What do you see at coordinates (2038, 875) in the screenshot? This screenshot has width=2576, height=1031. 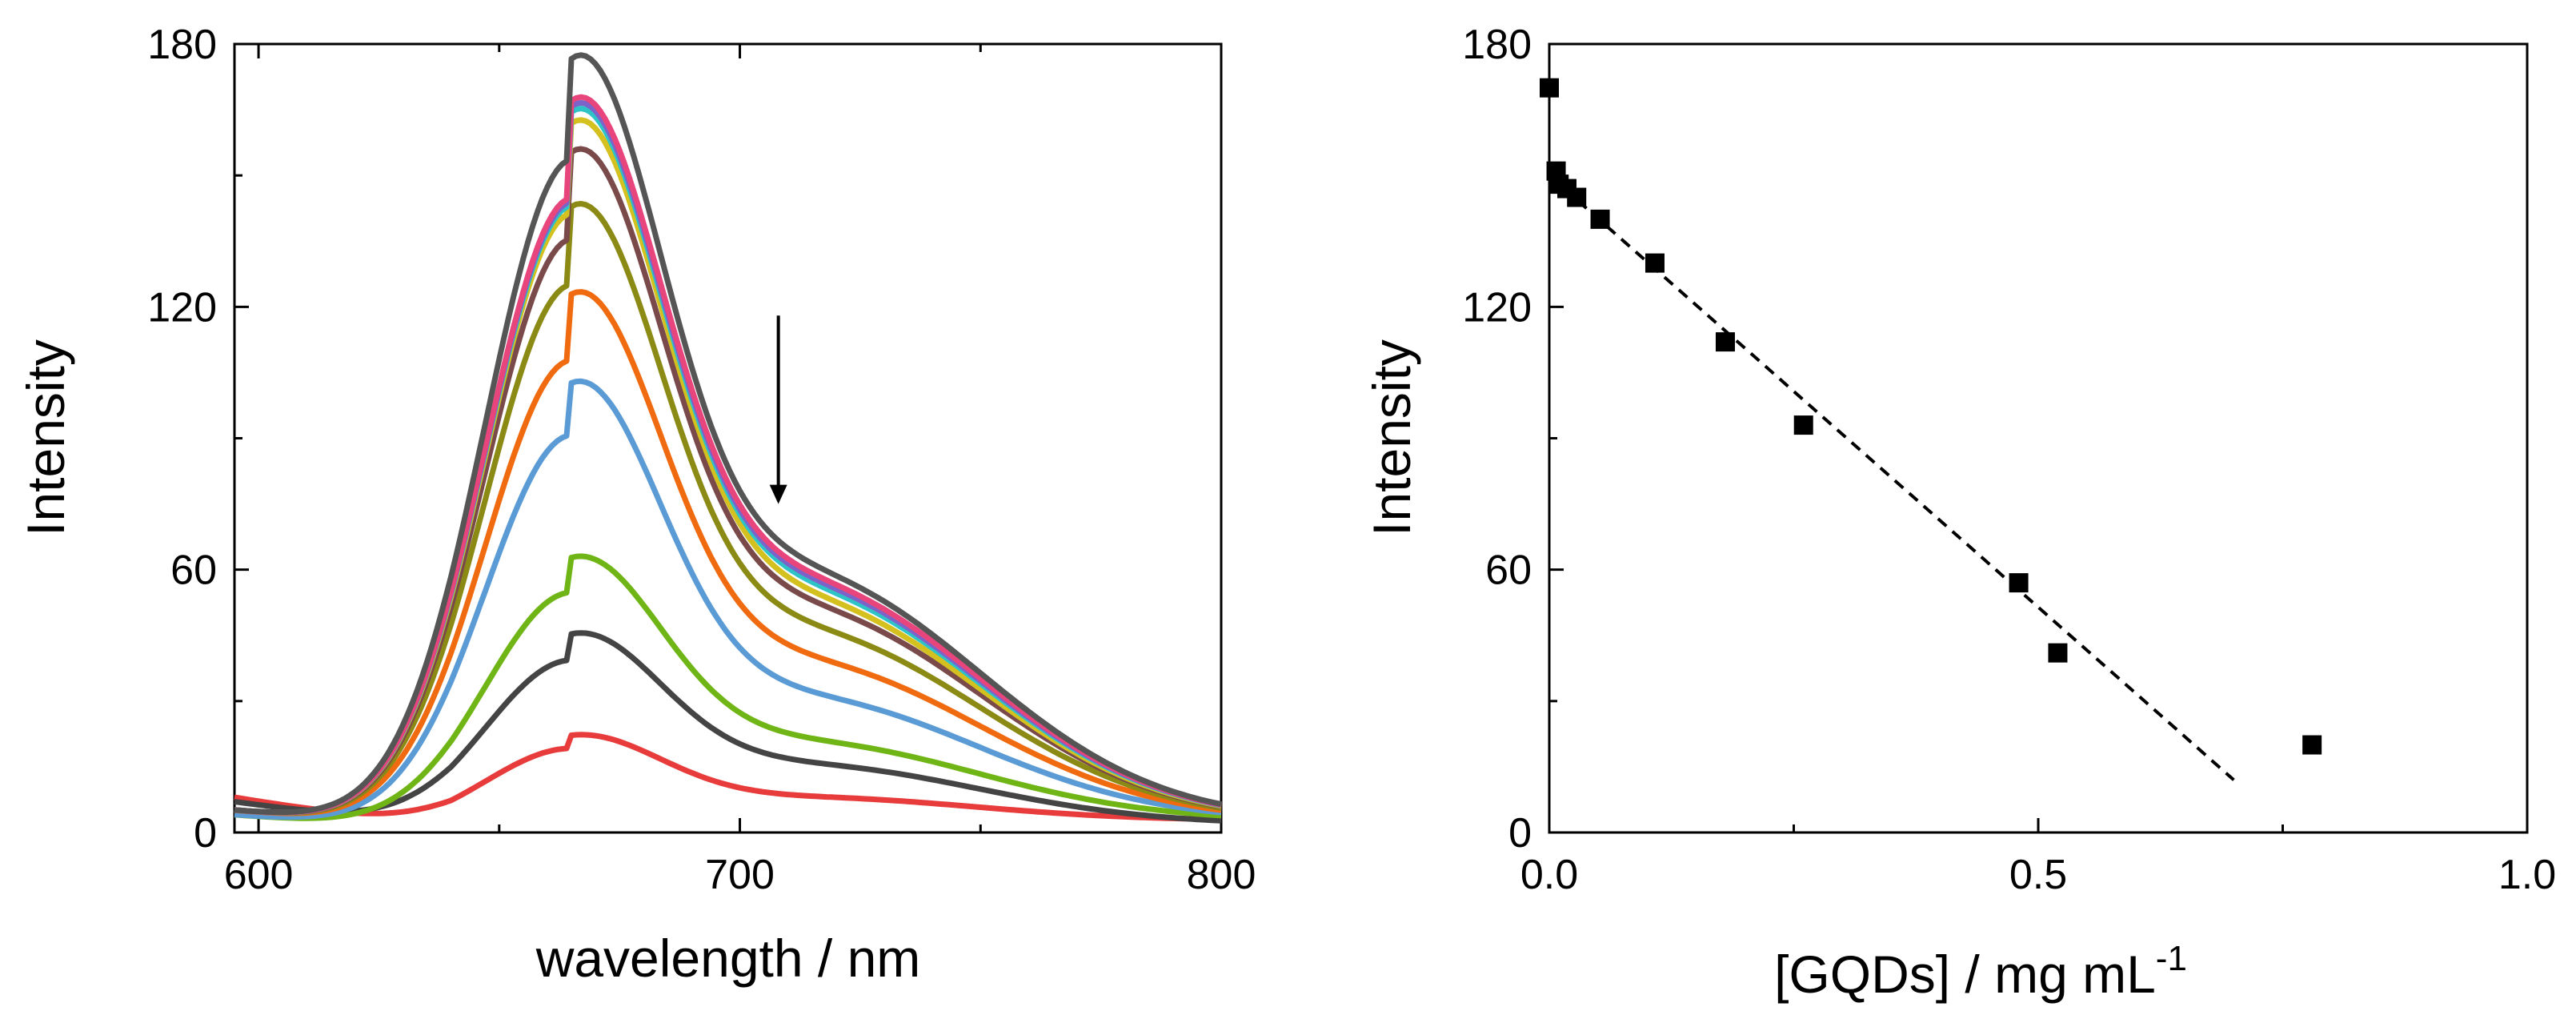 I see `quenching-x-tick-label: 0.5` at bounding box center [2038, 875].